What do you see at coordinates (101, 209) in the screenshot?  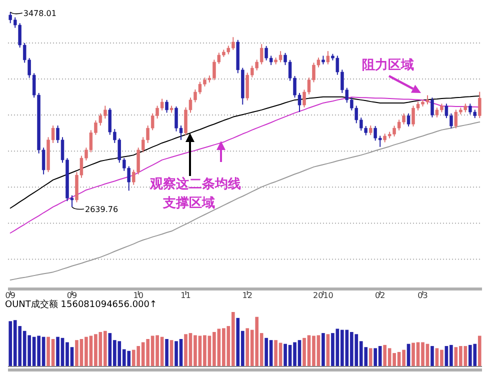 I see `annotation: 2639.76` at bounding box center [101, 209].